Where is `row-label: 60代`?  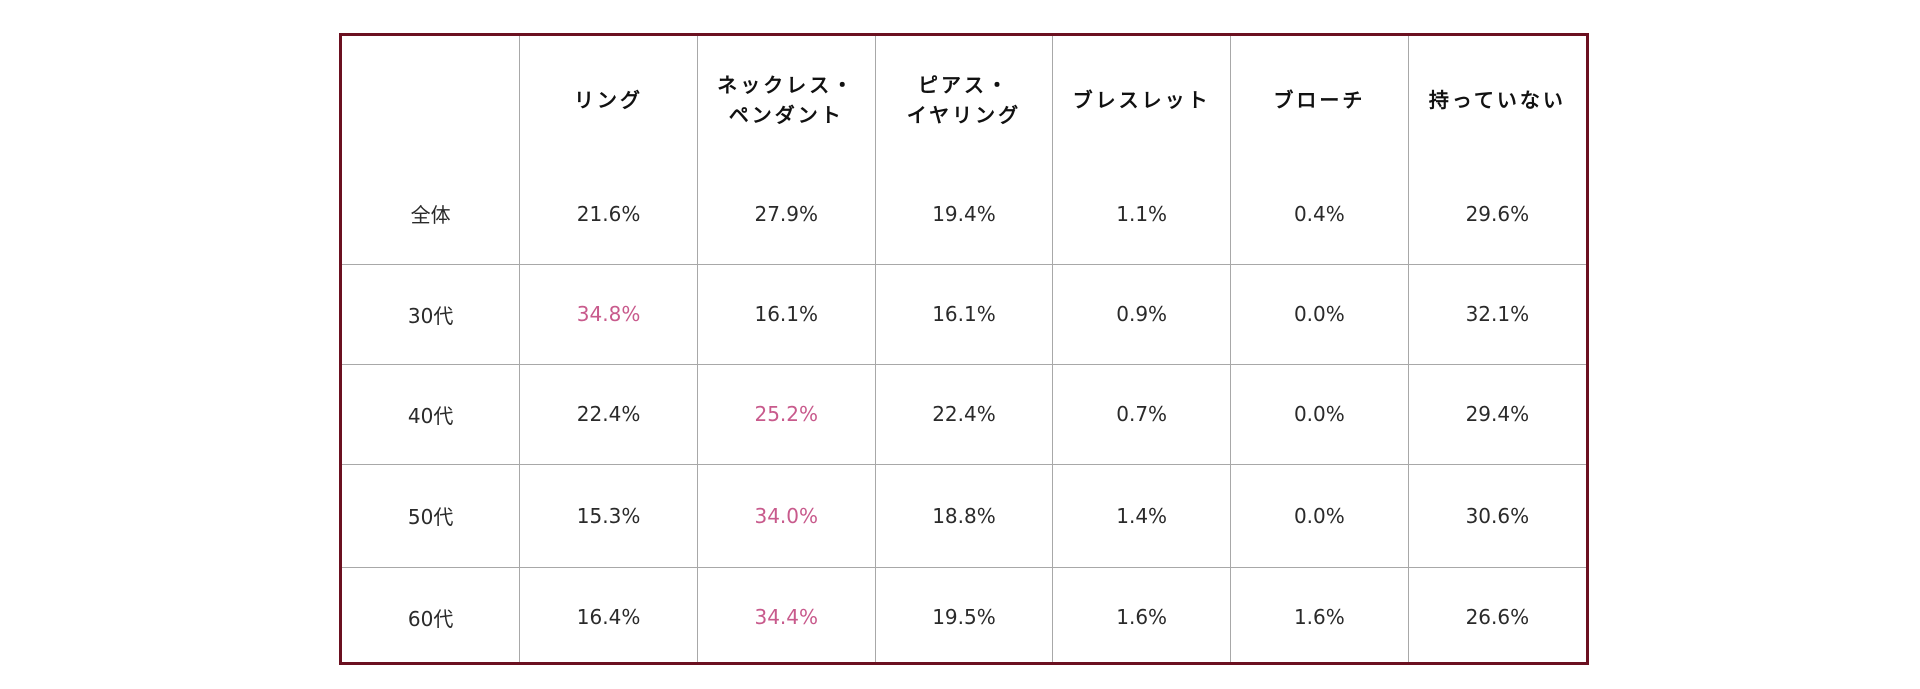
row-label: 60代 is located at coordinates (431, 614).